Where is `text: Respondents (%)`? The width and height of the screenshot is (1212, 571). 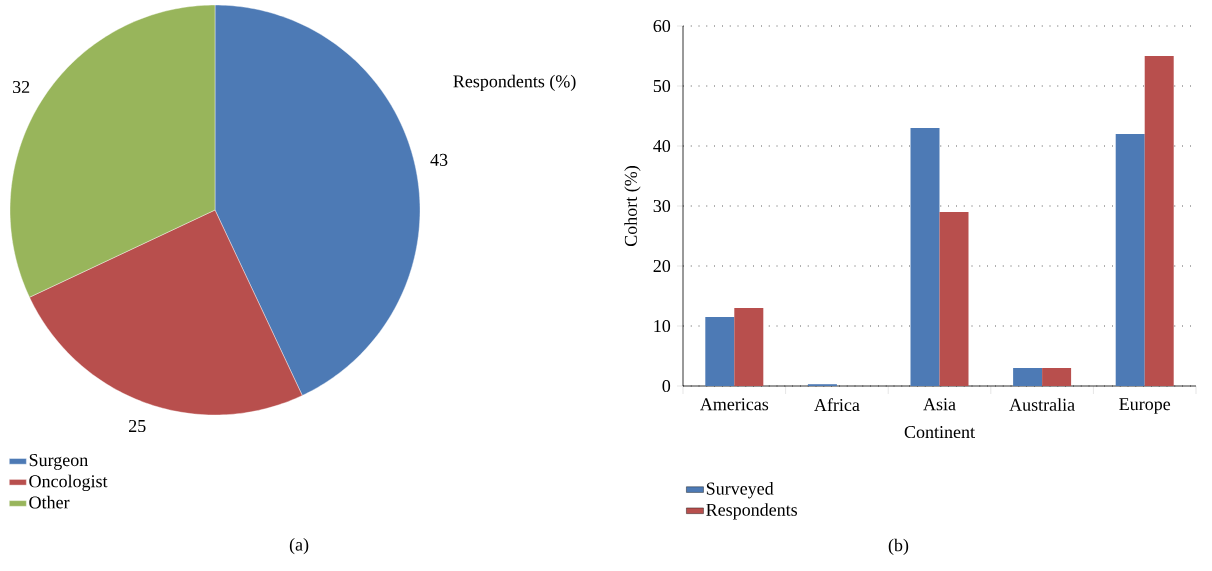
text: Respondents (%) is located at coordinates (514, 83).